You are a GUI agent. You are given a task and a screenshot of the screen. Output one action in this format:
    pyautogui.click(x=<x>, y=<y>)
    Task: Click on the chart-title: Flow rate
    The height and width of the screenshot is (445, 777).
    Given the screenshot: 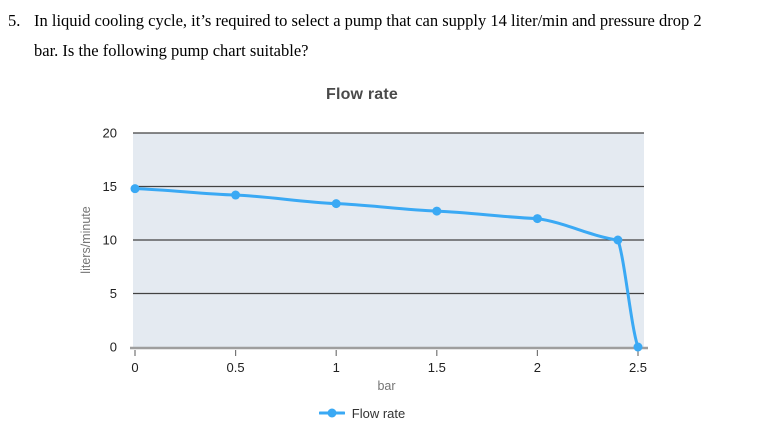 What is the action you would take?
    pyautogui.click(x=362, y=94)
    